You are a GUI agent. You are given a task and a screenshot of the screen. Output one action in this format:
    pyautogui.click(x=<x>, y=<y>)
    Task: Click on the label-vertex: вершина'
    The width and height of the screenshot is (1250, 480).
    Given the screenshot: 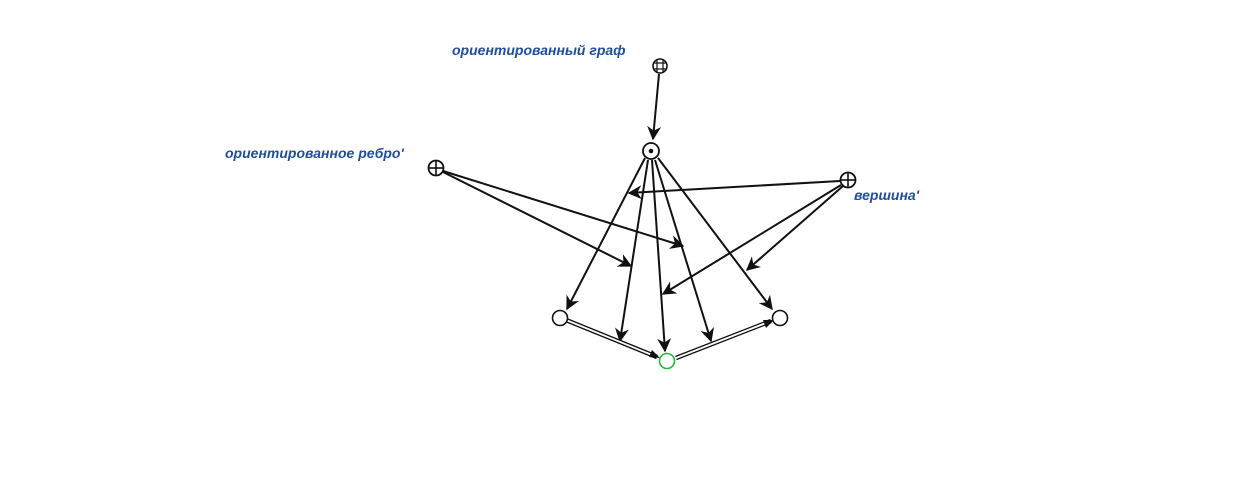 What is the action you would take?
    pyautogui.click(x=887, y=195)
    